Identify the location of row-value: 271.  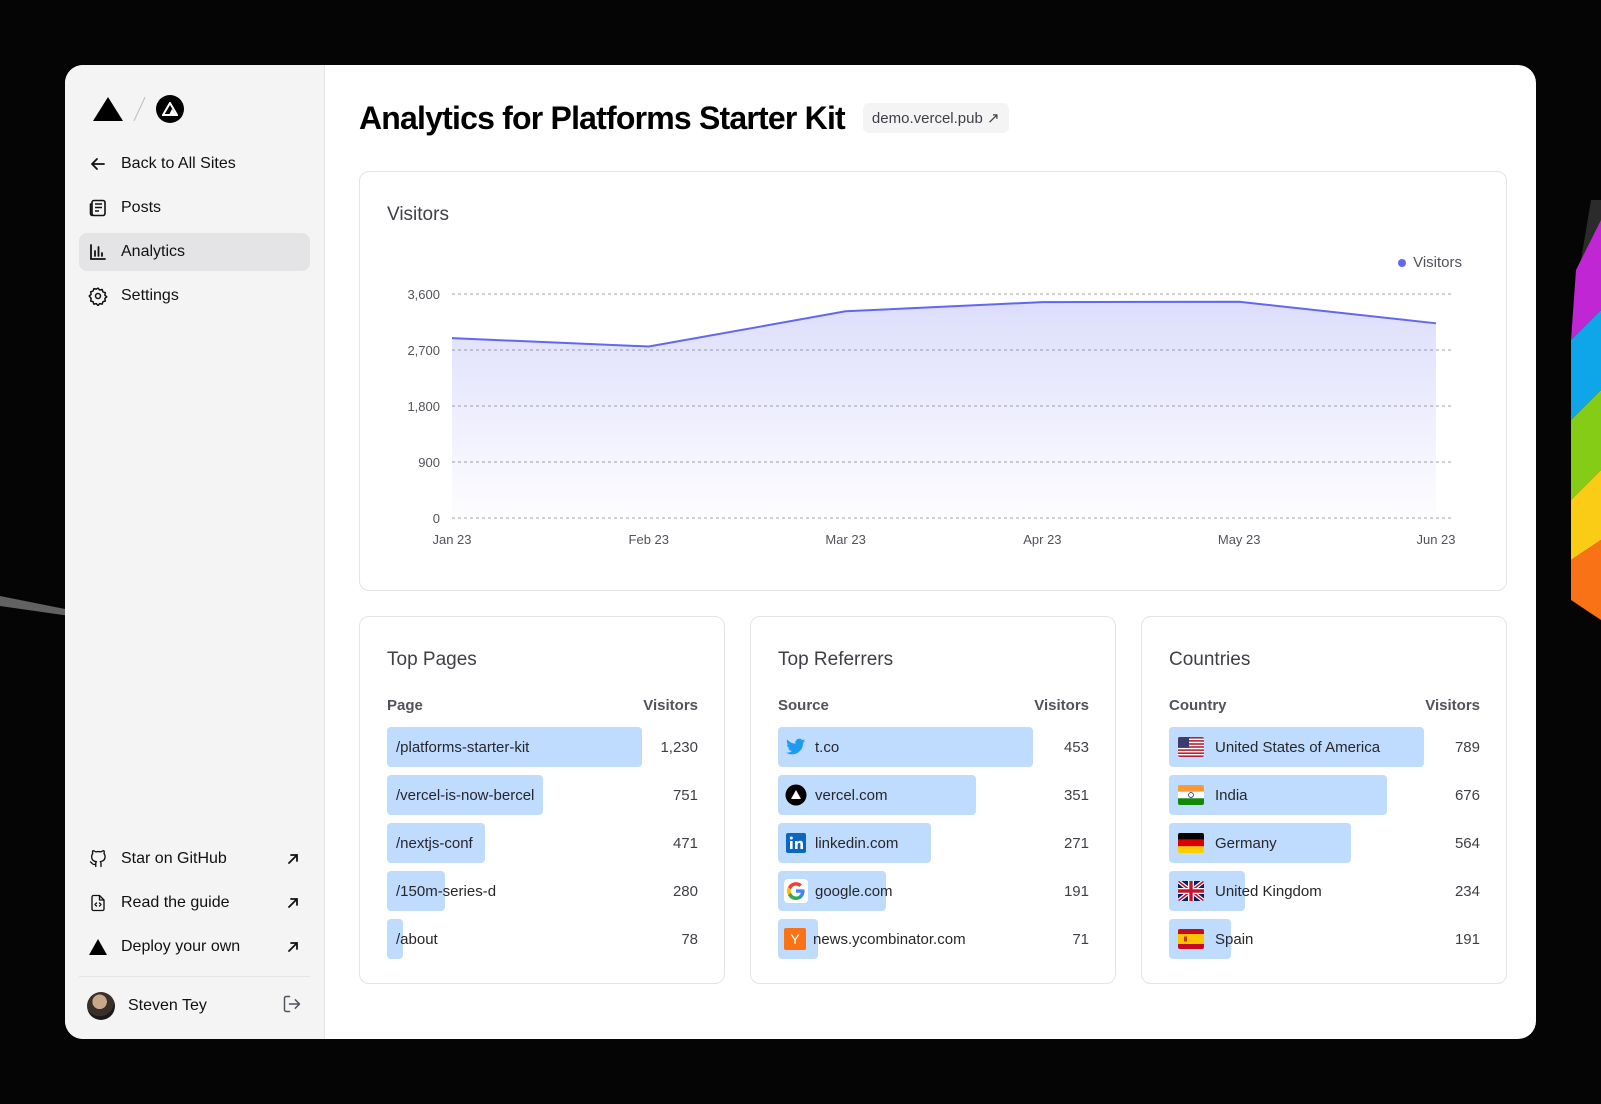
(1076, 843).